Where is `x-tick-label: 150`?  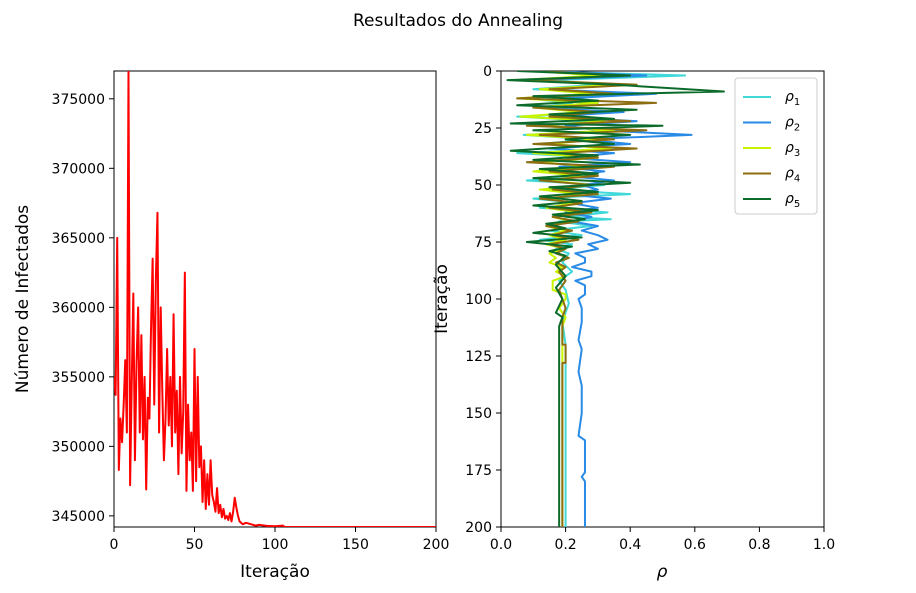 x-tick-label: 150 is located at coordinates (355, 545).